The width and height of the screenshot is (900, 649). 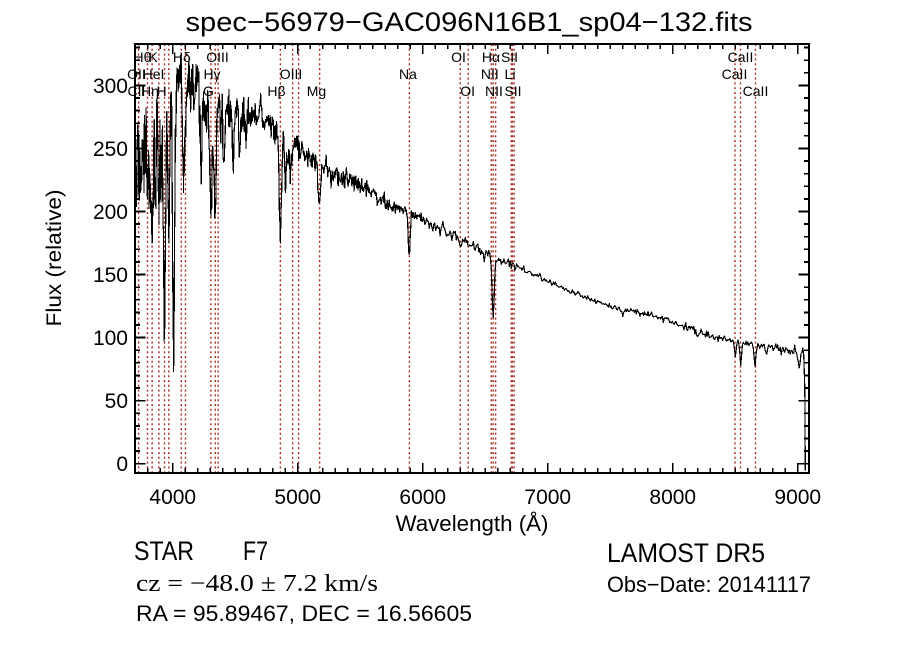 What do you see at coordinates (110, 149) in the screenshot?
I see `svg-text: 250` at bounding box center [110, 149].